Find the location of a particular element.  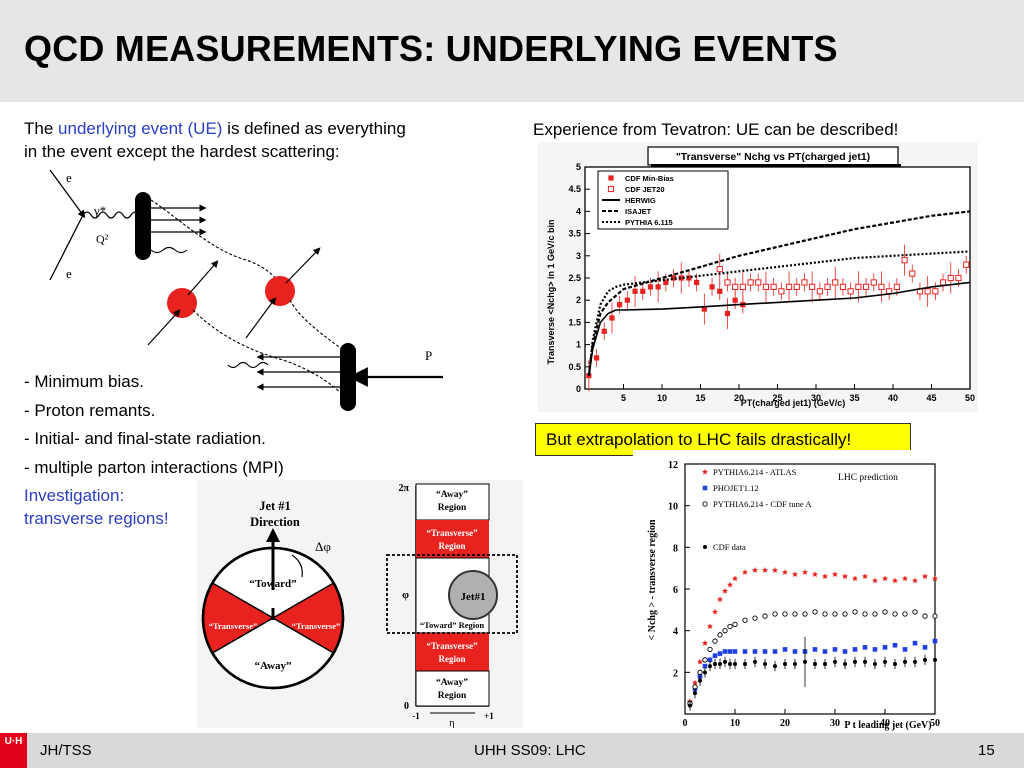

away-label: “Away” is located at coordinates (272, 666).